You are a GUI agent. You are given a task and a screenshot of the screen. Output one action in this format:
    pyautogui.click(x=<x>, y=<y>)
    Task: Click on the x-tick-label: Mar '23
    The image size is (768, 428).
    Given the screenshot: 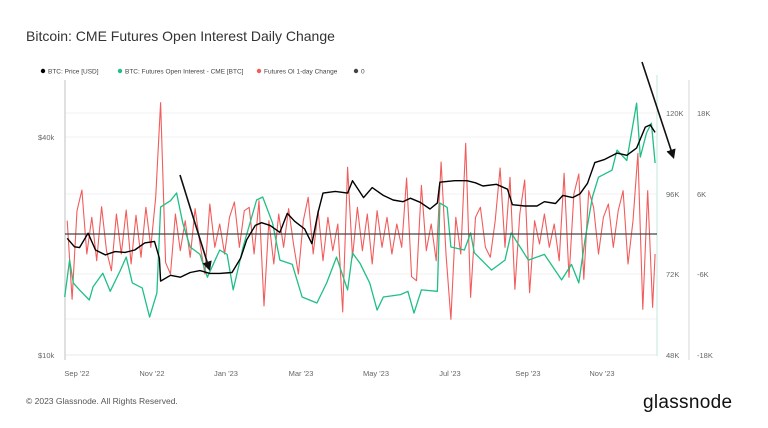 What is the action you would take?
    pyautogui.click(x=301, y=373)
    